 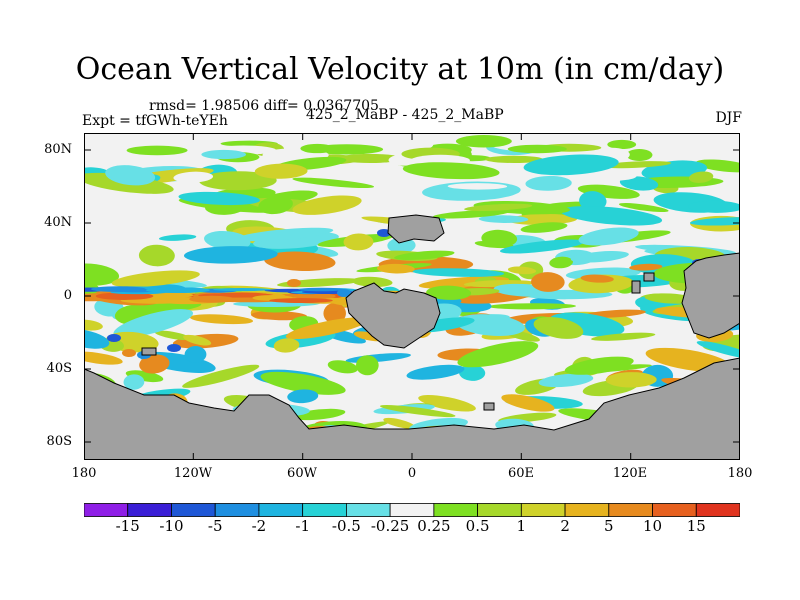 I want to click on lon-label-120w: 120W, so click(x=193, y=473).